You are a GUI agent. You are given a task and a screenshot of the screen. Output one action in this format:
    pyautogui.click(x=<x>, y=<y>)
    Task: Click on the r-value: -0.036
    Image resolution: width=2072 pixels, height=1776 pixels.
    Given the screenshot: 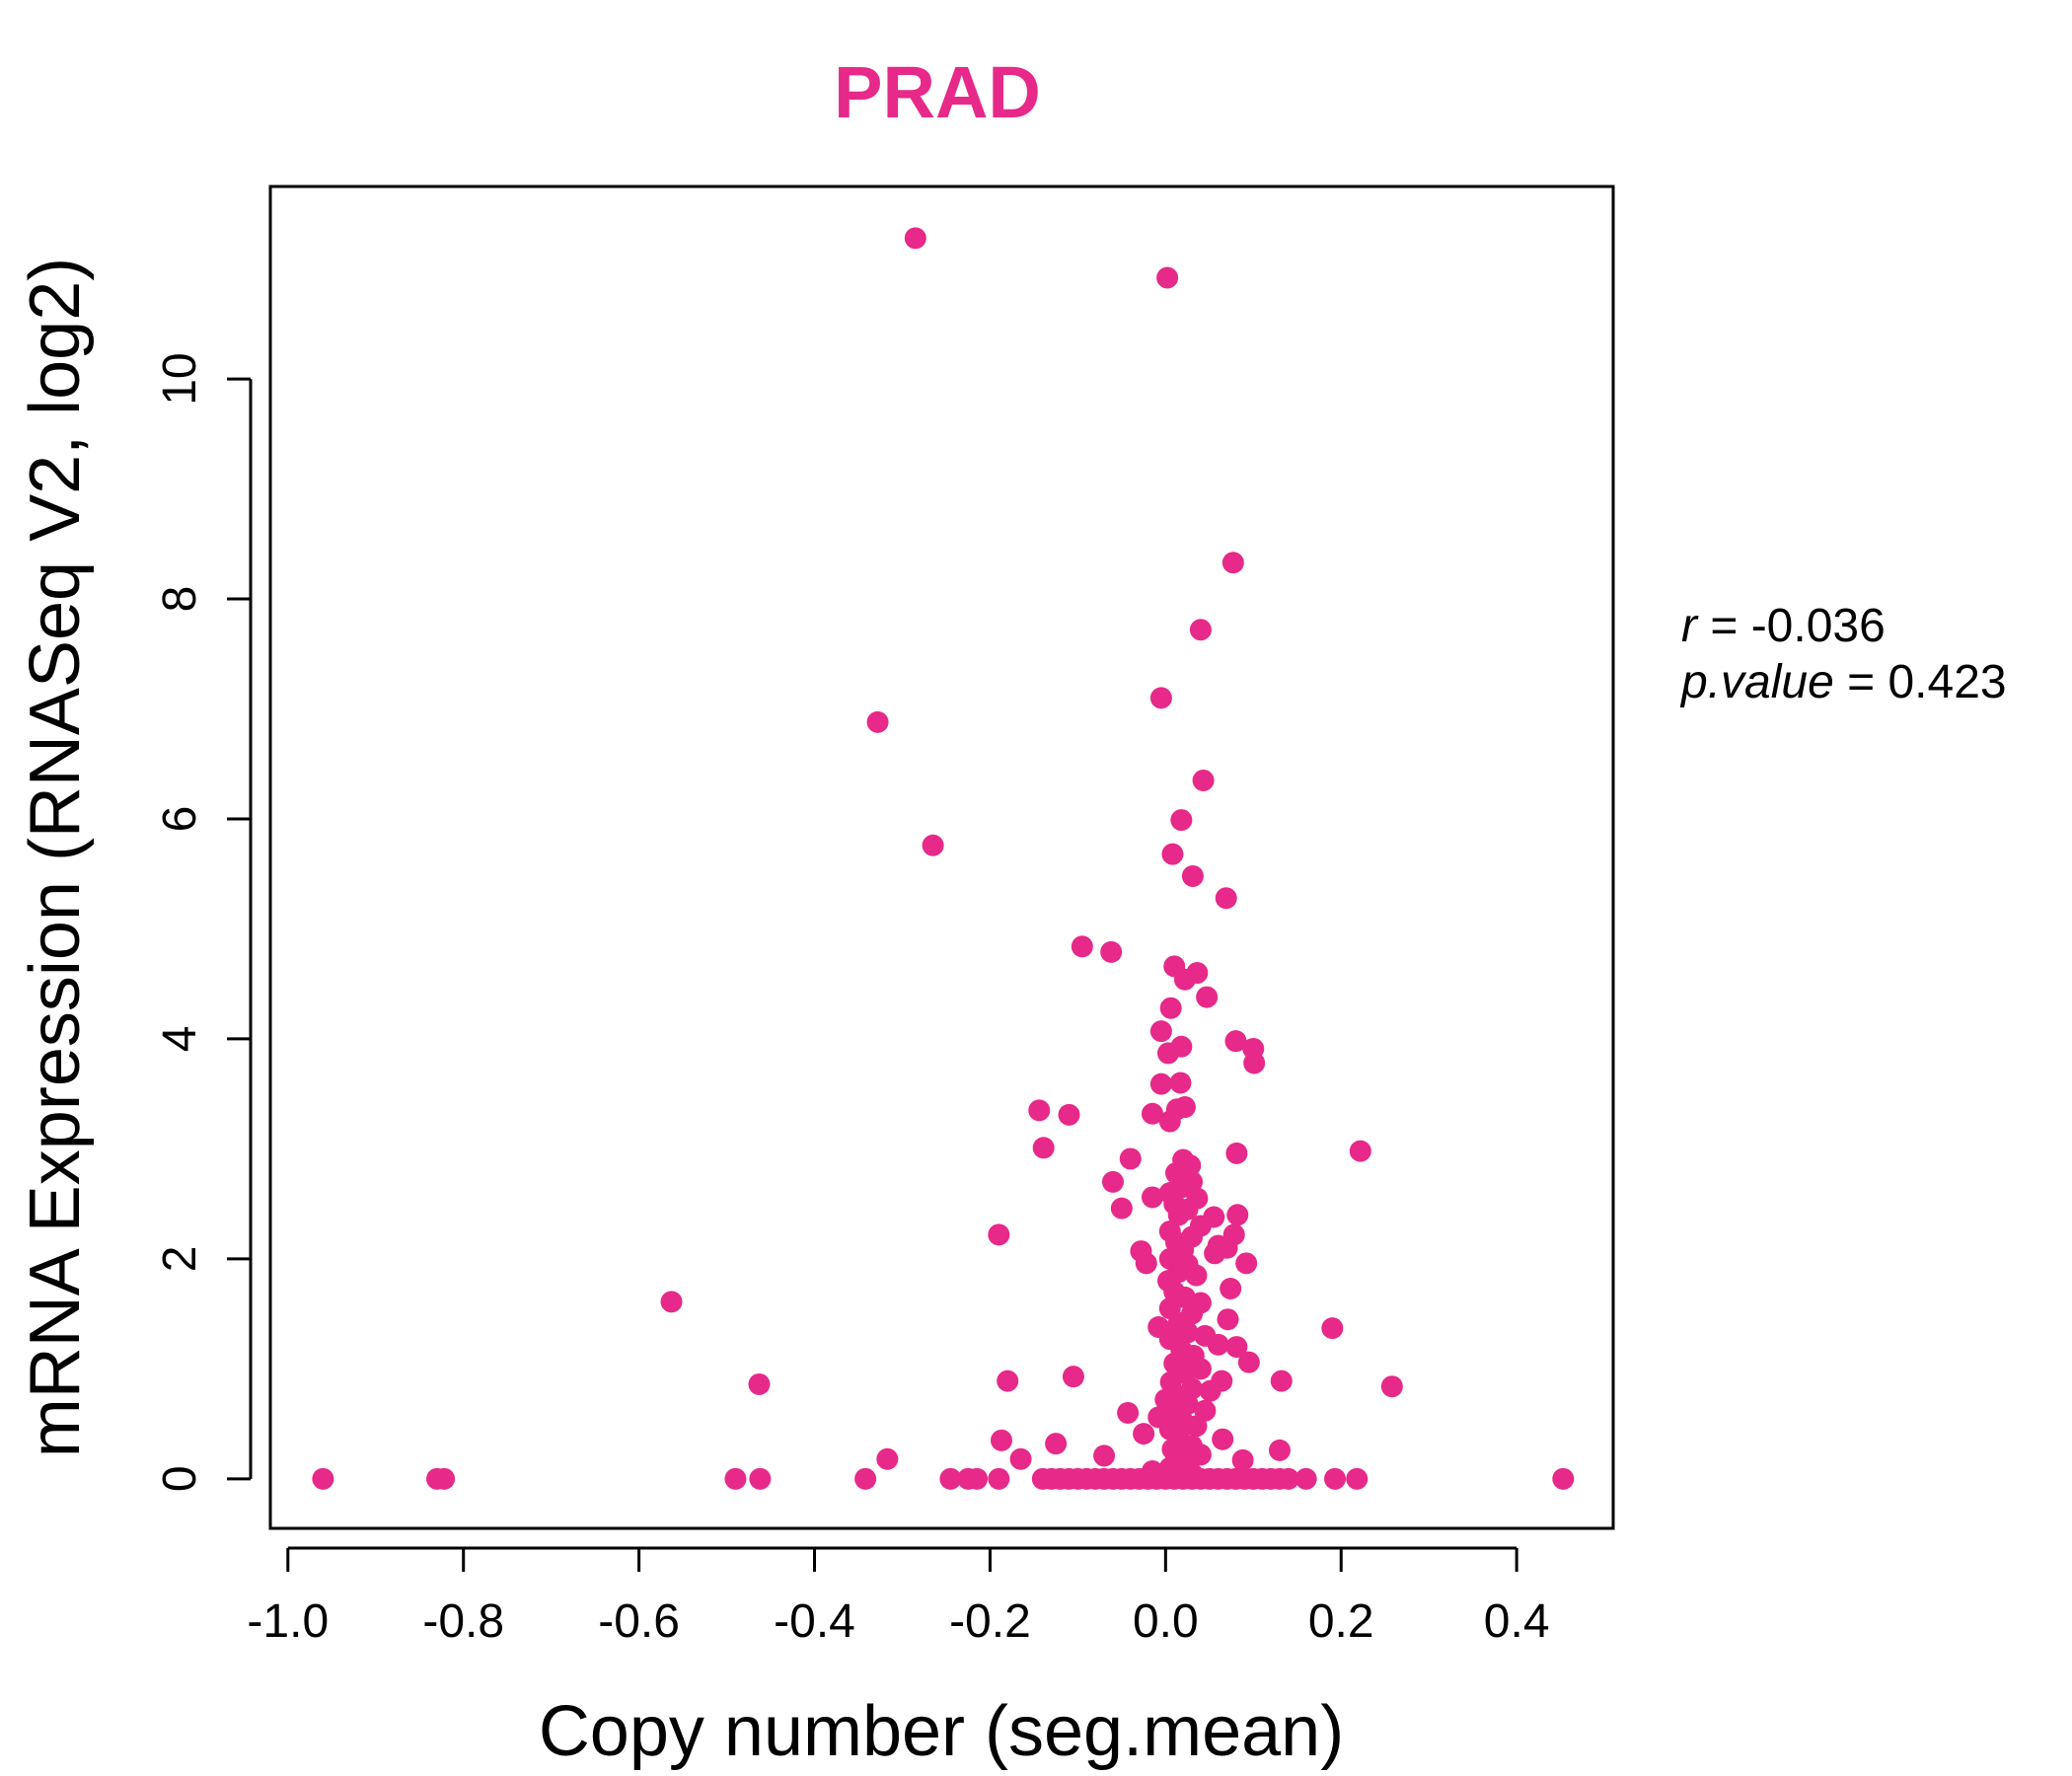 What is the action you would take?
    pyautogui.click(x=1818, y=626)
    